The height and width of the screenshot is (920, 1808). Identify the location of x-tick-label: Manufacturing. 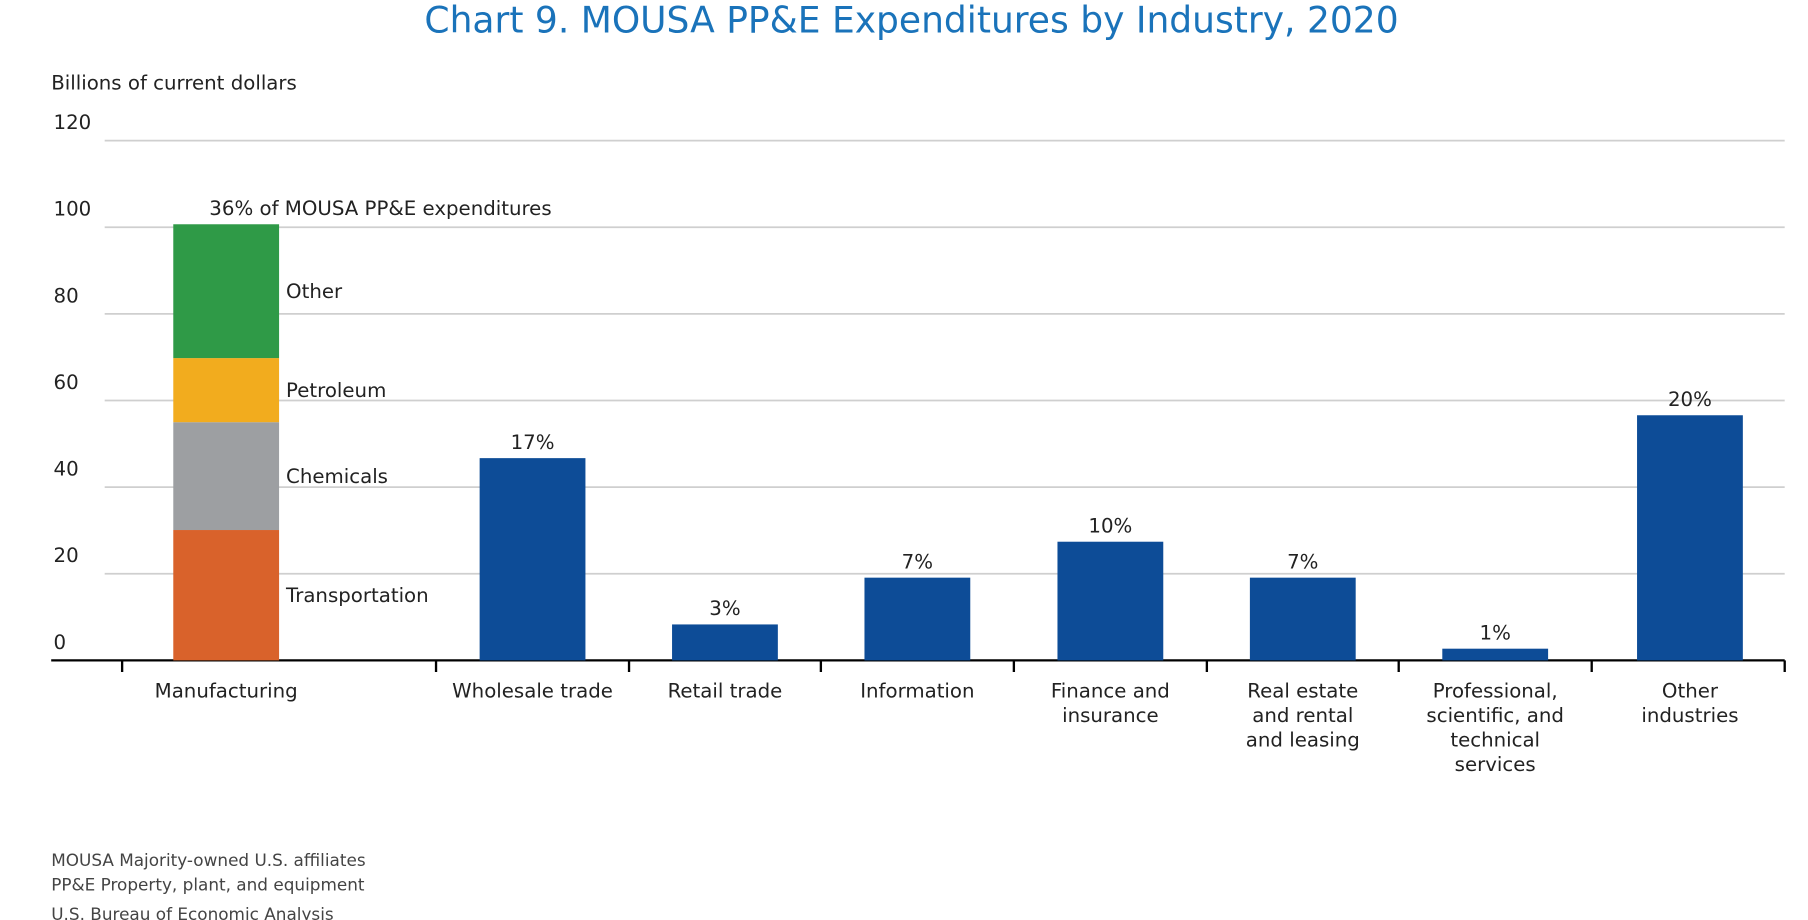
(226, 691).